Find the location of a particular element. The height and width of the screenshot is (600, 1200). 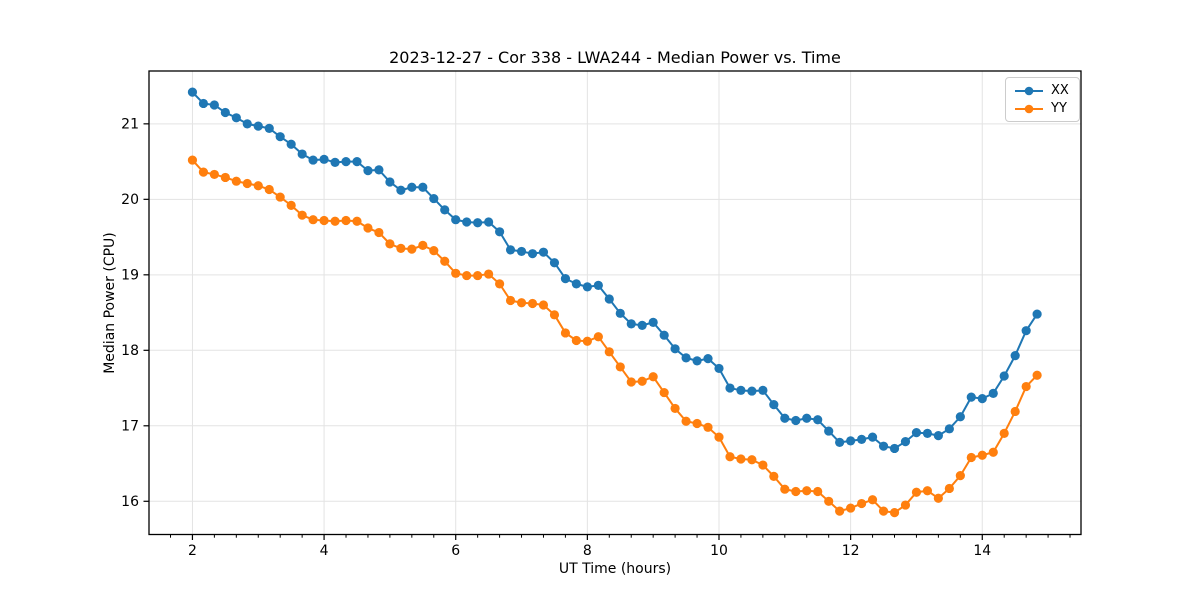

x-tick-label: 6 is located at coordinates (455, 551).